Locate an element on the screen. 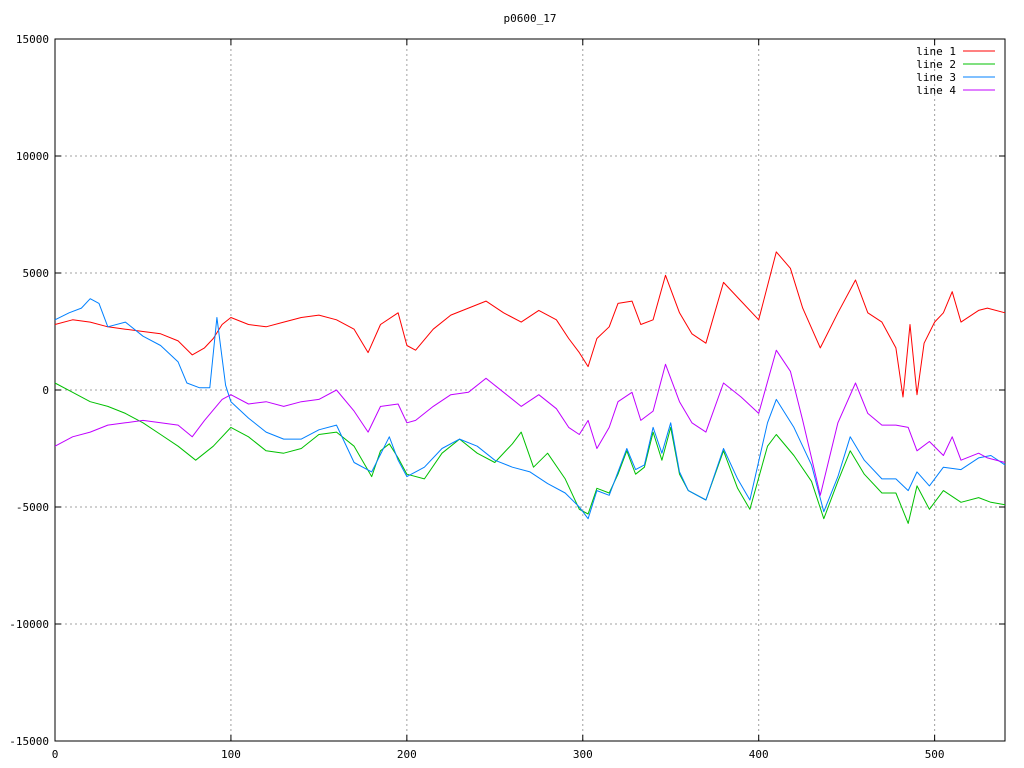 This screenshot has width=1024, height=768. x-tick-label: 100 is located at coordinates (231, 754).